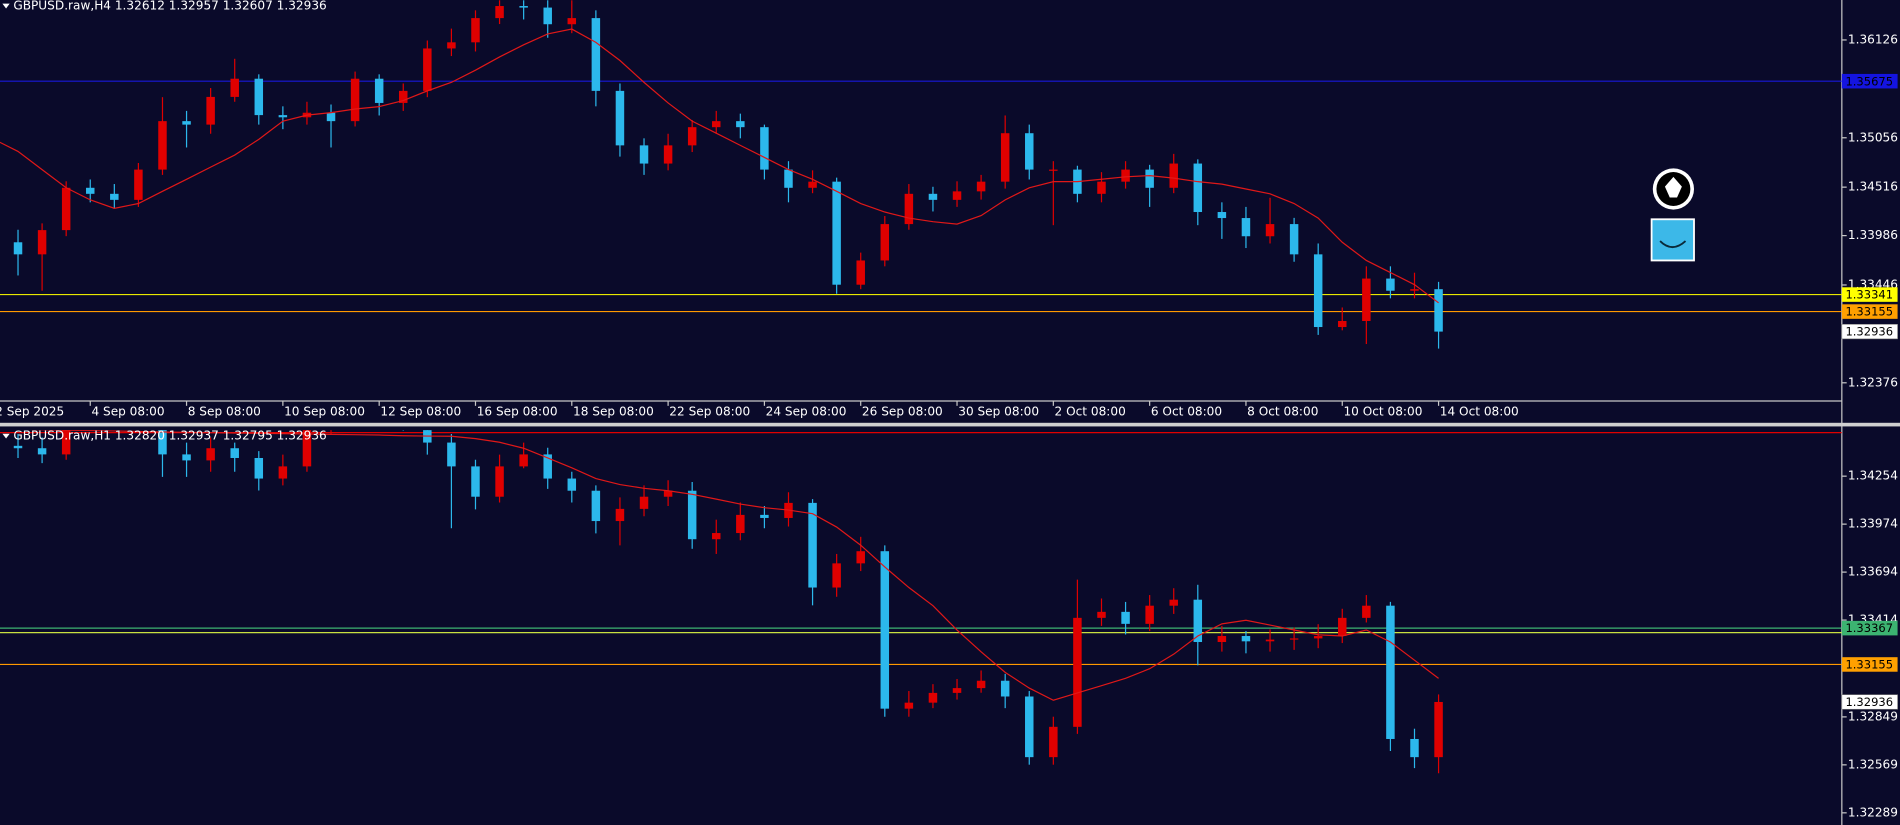 This screenshot has height=825, width=1900. I want to click on smile-icon-bg, so click(1672, 240).